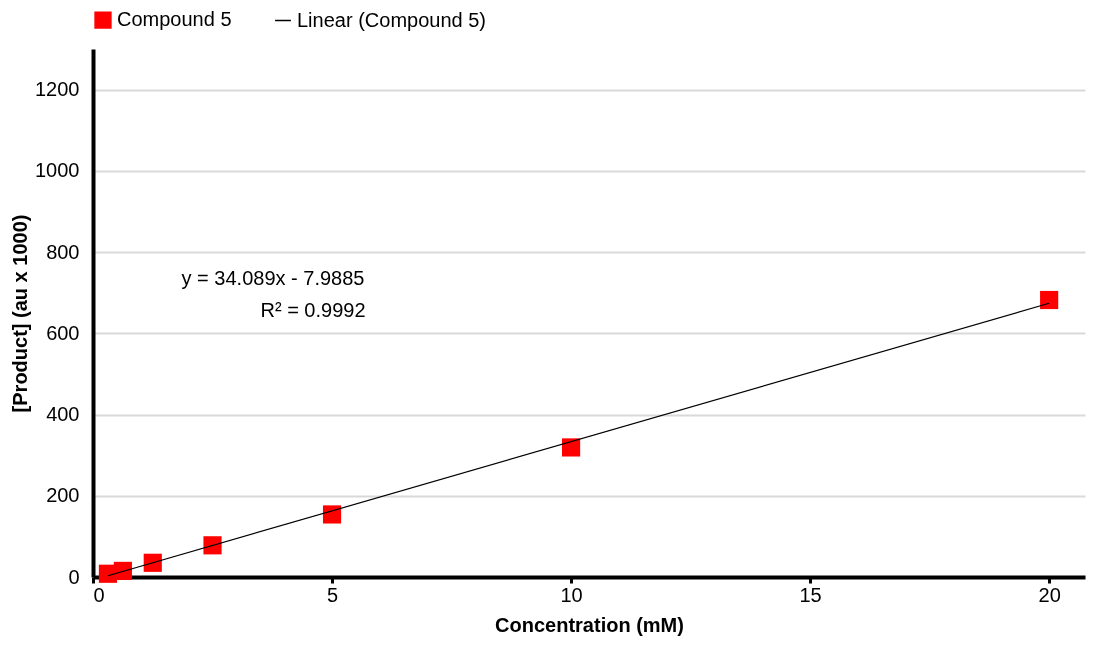 The height and width of the screenshot is (657, 1106). I want to click on annotation: y = 34.089x - 7.9885, so click(273, 278).